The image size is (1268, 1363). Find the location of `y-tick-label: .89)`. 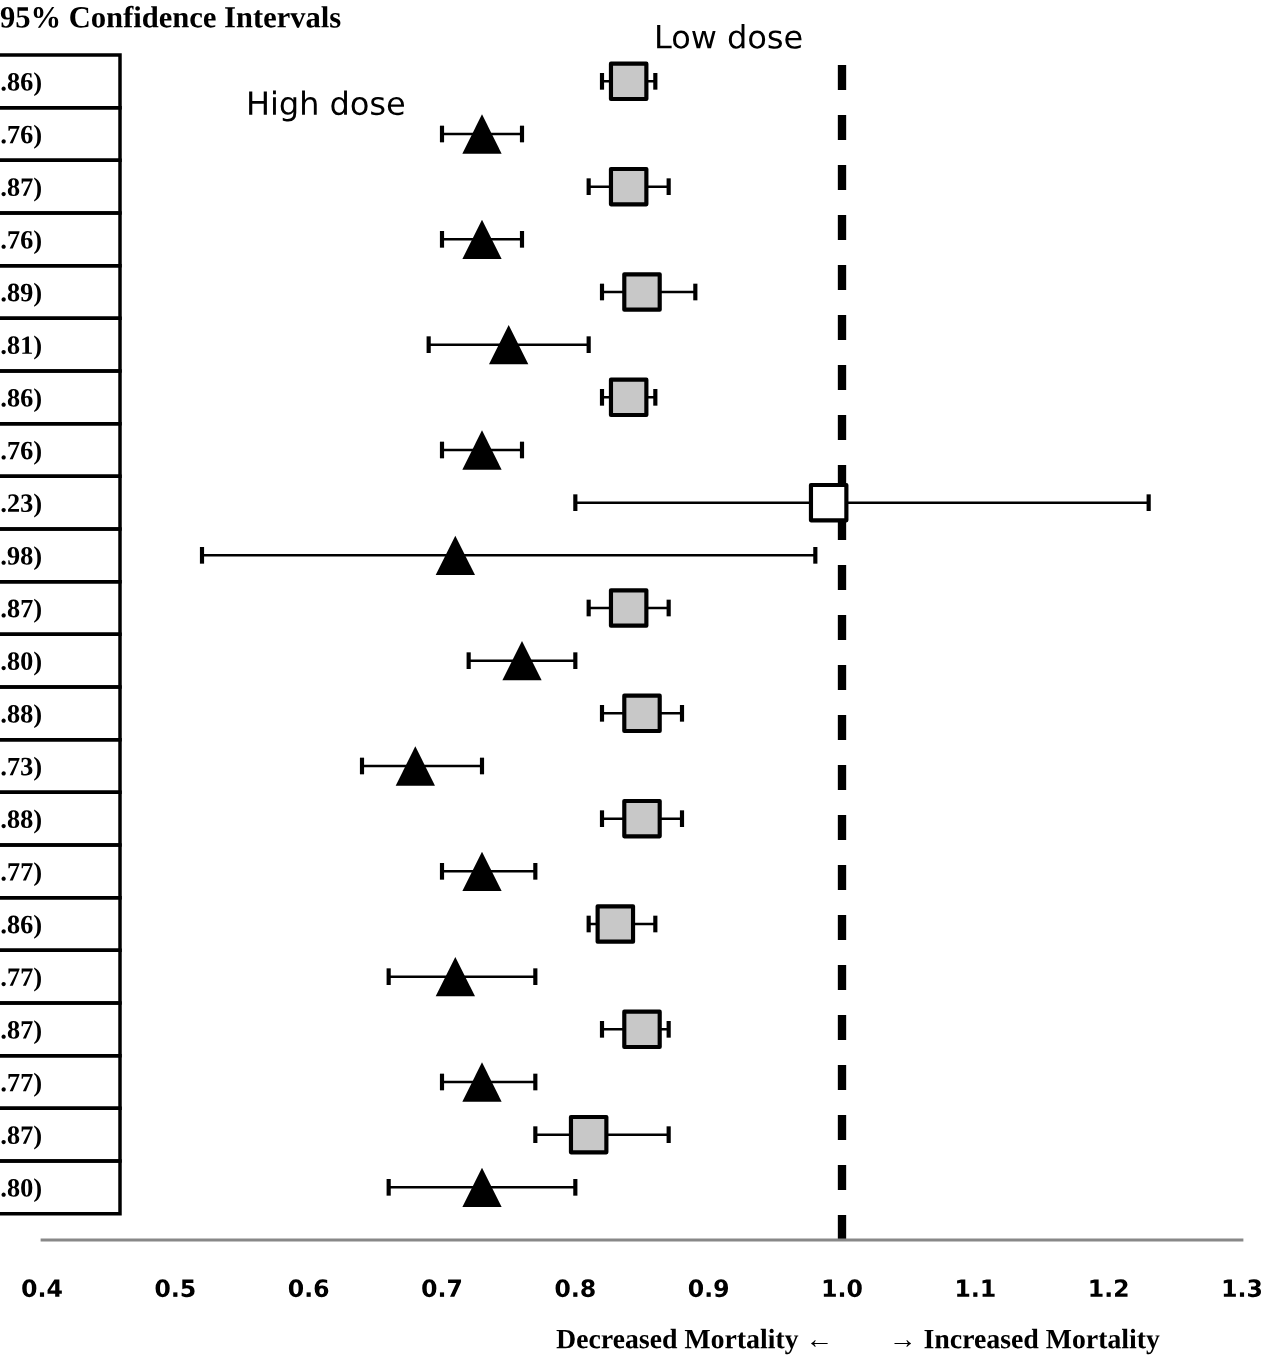

y-tick-label: .89) is located at coordinates (21, 294).